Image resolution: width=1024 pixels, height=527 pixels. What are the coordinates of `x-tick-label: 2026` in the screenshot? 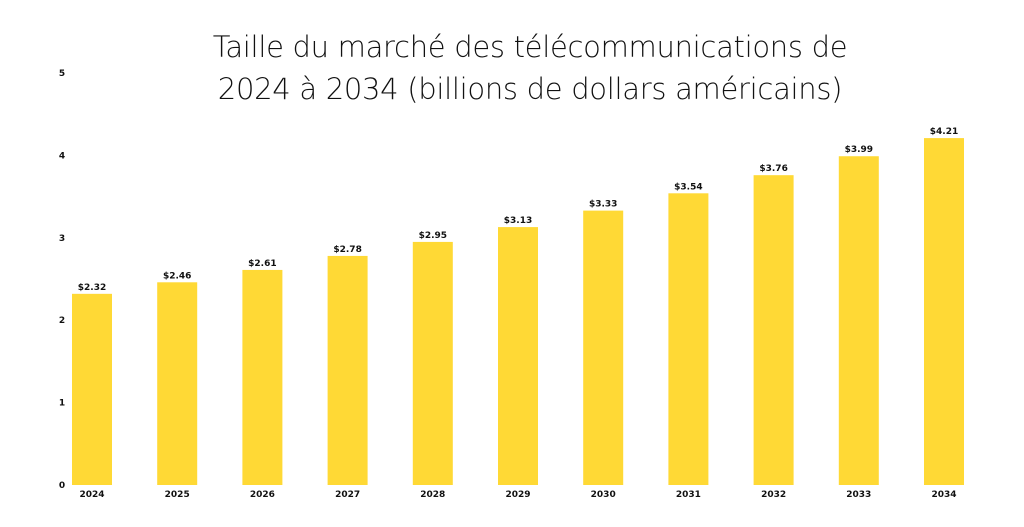 It's located at (262, 495).